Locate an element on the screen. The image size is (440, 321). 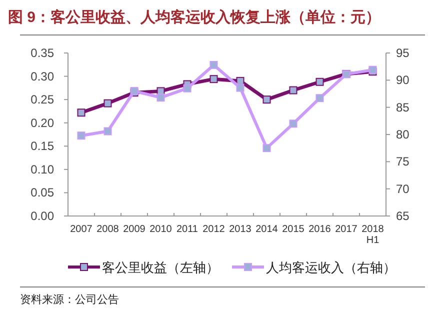
x-tick-label: 2010 is located at coordinates (161, 229).